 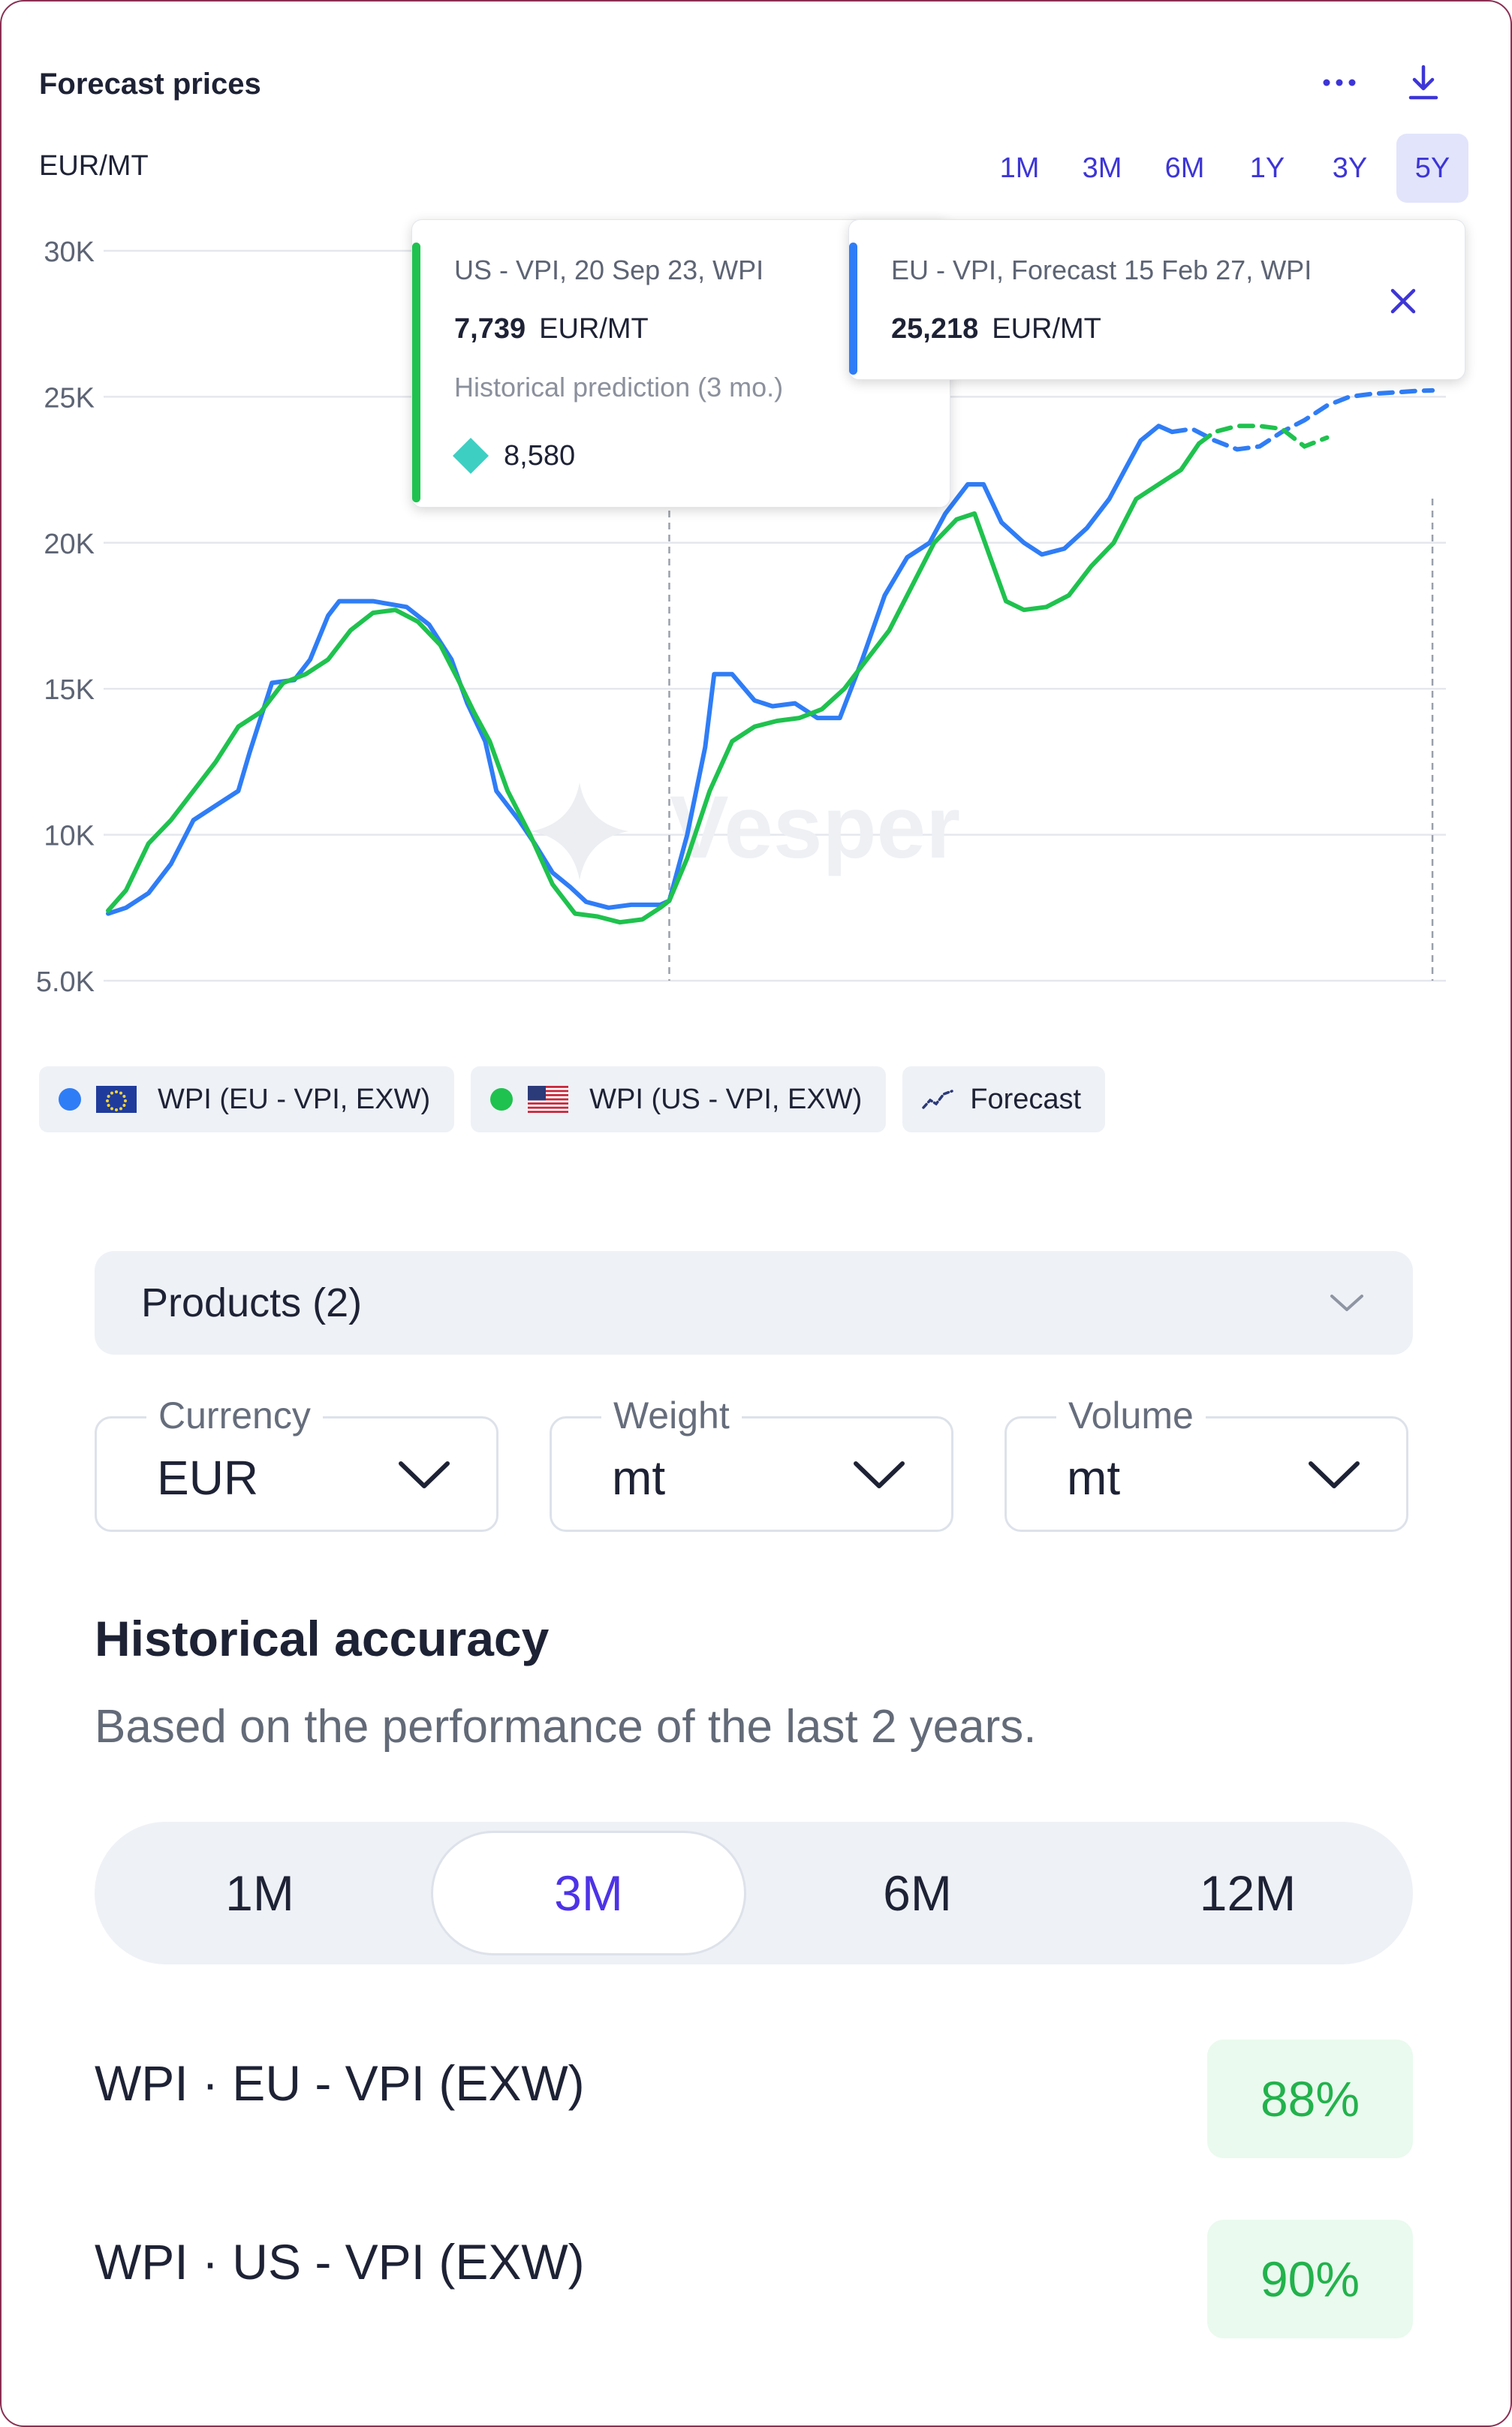 What do you see at coordinates (815, 827) in the screenshot?
I see `svg-text: Vesper` at bounding box center [815, 827].